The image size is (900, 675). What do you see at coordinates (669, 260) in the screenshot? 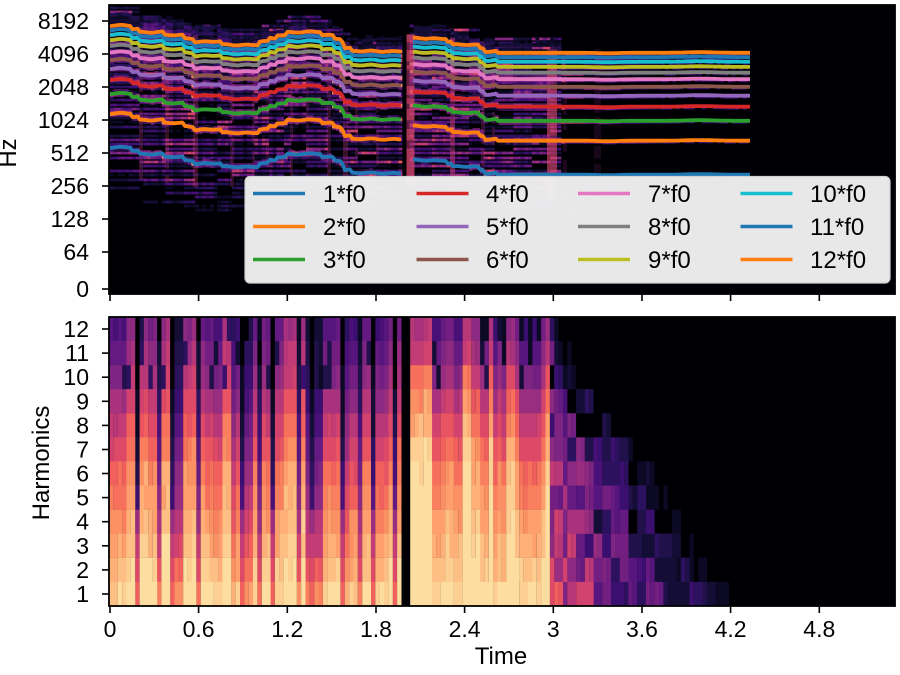
I see `svg-text: 9*f0` at bounding box center [669, 260].